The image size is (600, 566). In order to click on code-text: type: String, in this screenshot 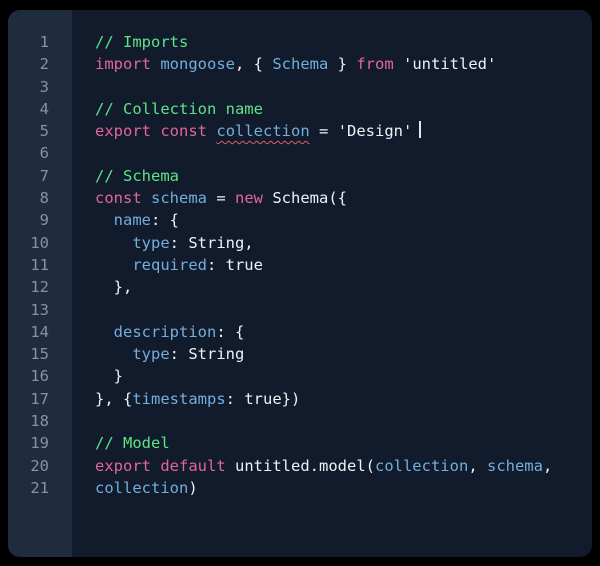, I will do `click(162, 243)`.